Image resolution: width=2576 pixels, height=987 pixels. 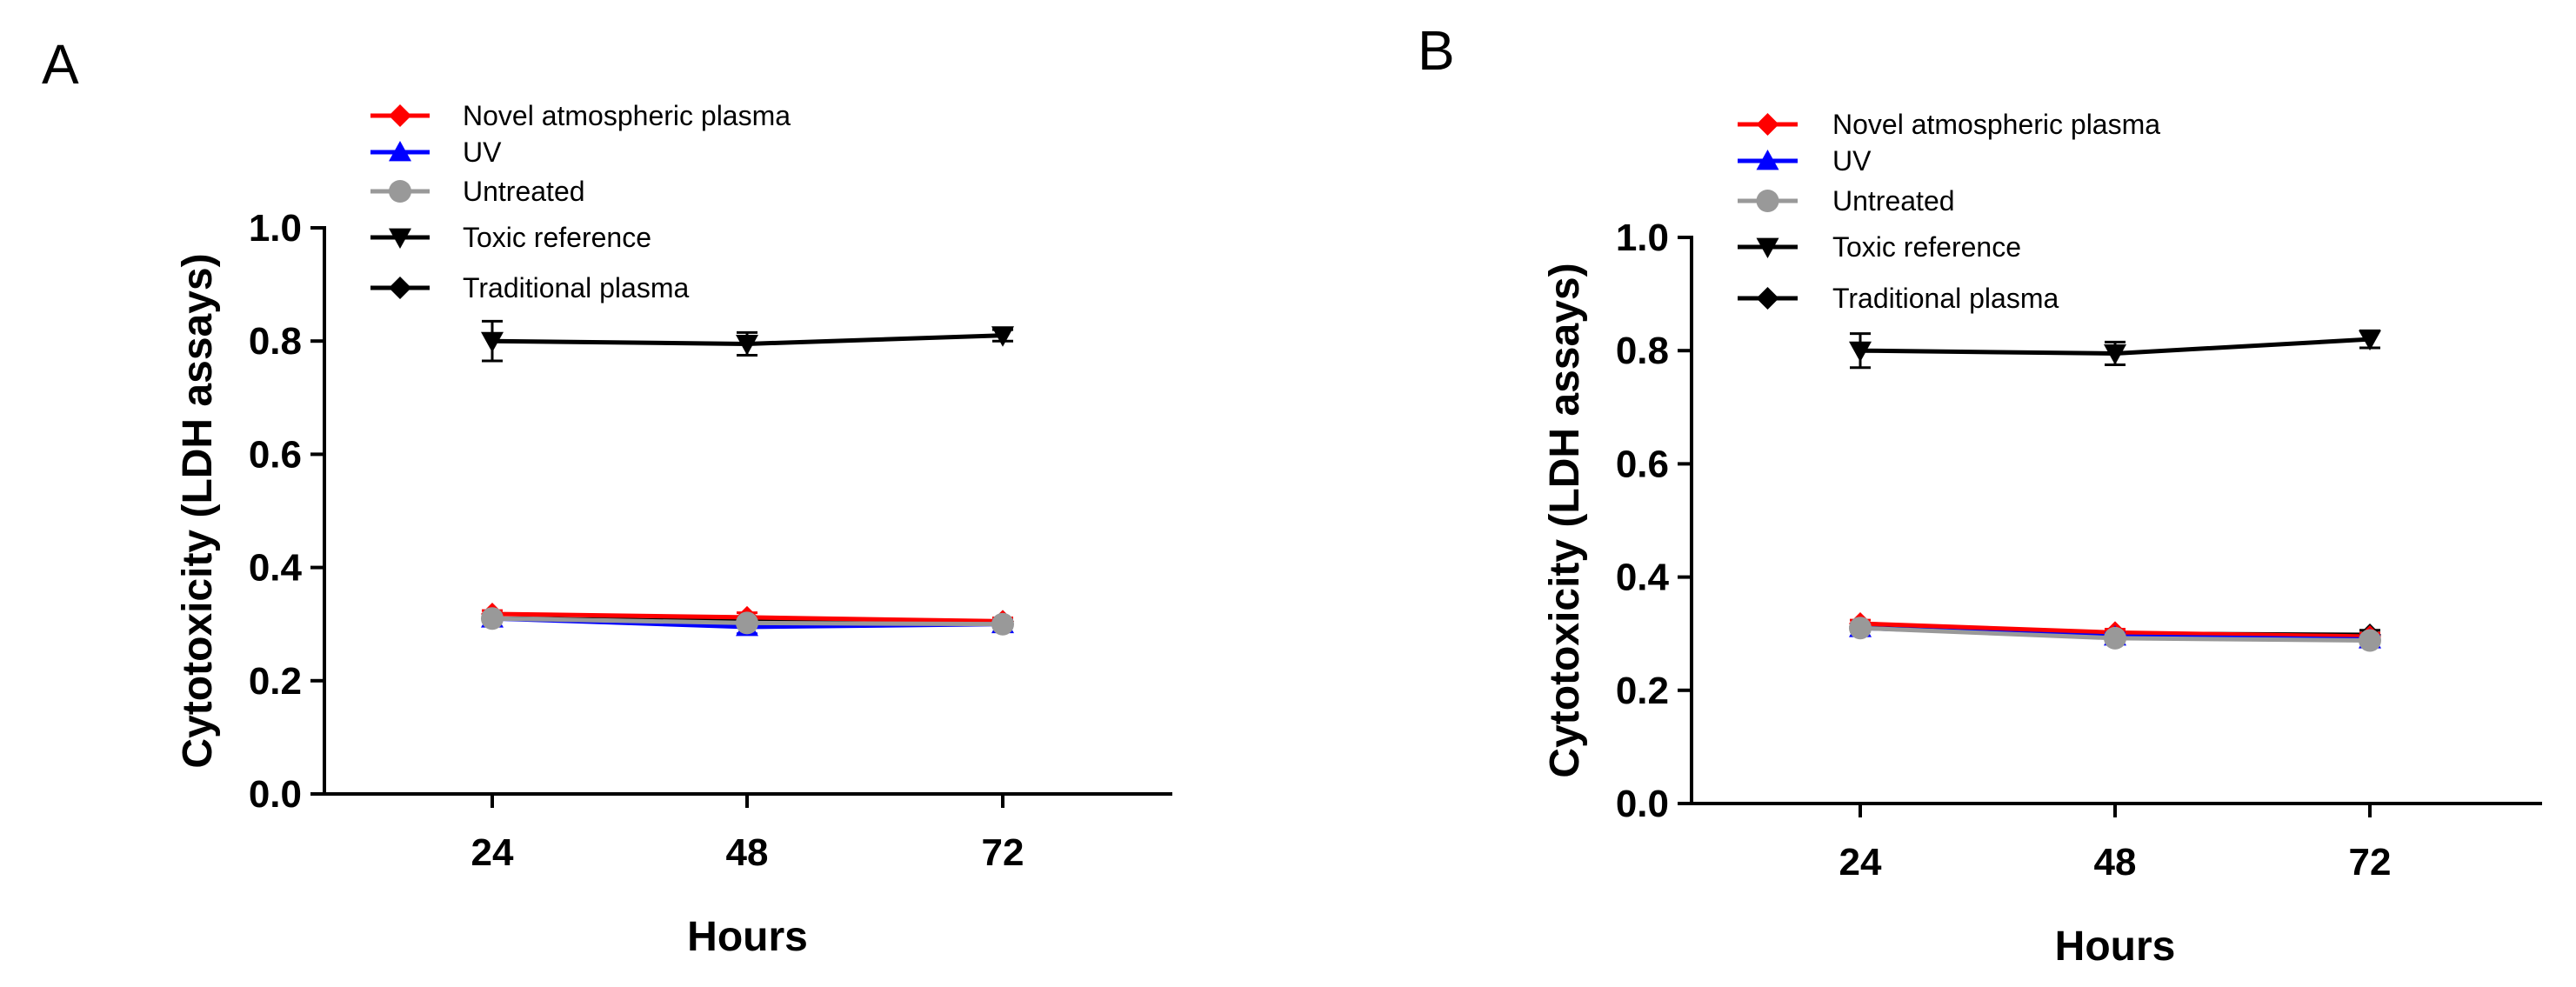 What do you see at coordinates (61, 65) in the screenshot?
I see `panel-label: A` at bounding box center [61, 65].